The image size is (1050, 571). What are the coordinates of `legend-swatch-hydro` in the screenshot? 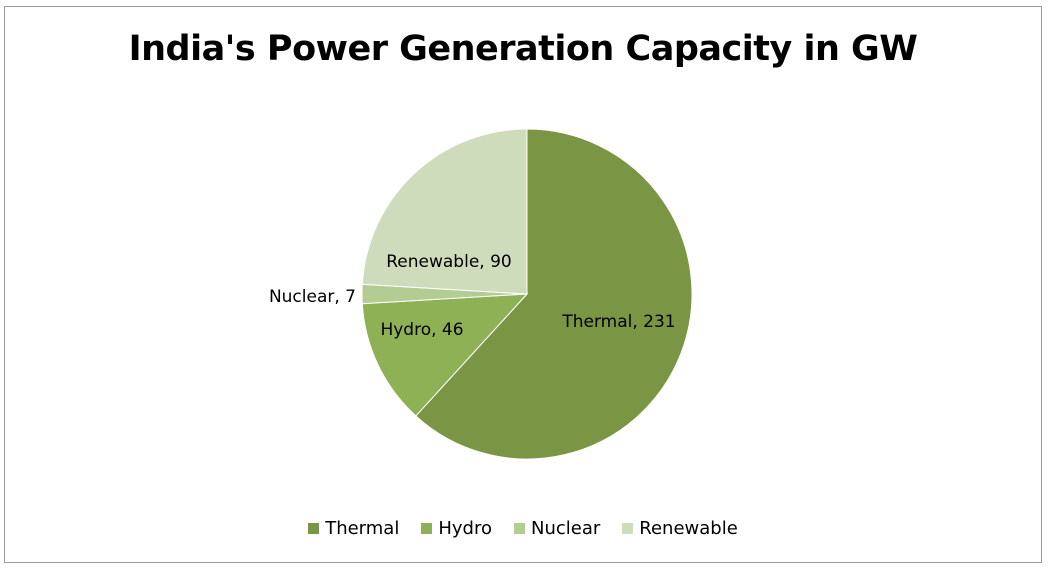 It's located at (427, 528).